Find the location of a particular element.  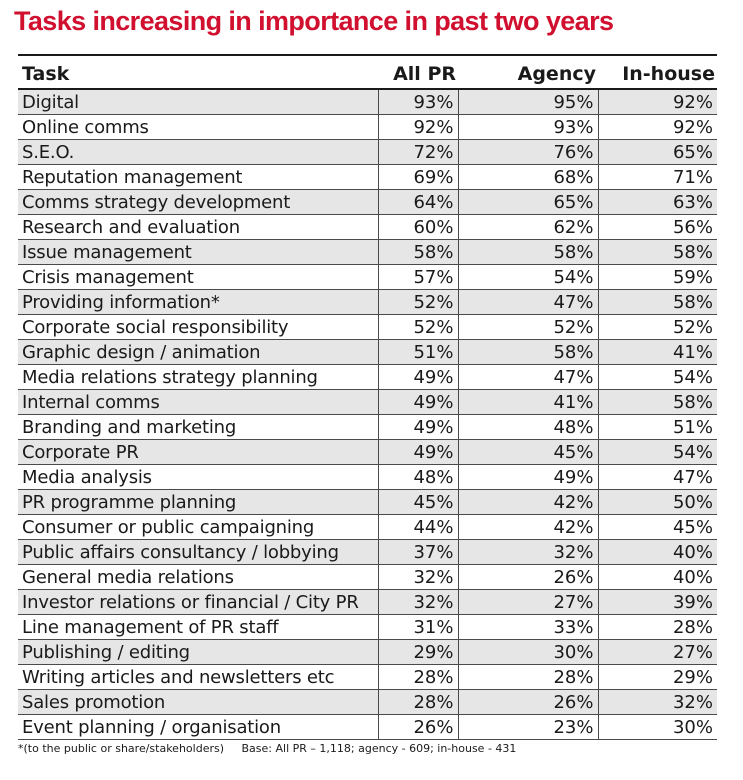

cell-in-house: 47% is located at coordinates (657, 477).